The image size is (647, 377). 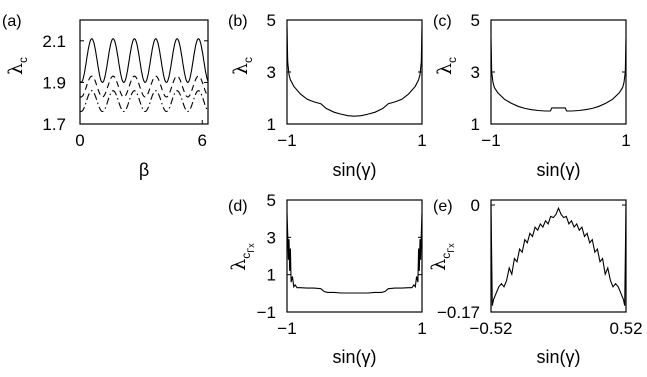 I want to click on panel-c-xtick-label: 1, so click(x=625, y=140).